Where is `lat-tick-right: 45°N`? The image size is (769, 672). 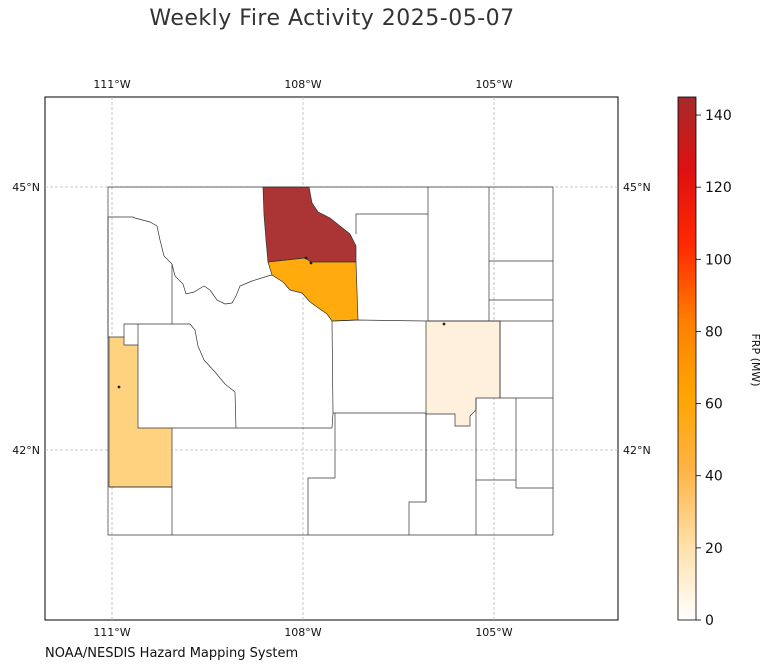
lat-tick-right: 45°N is located at coordinates (637, 187).